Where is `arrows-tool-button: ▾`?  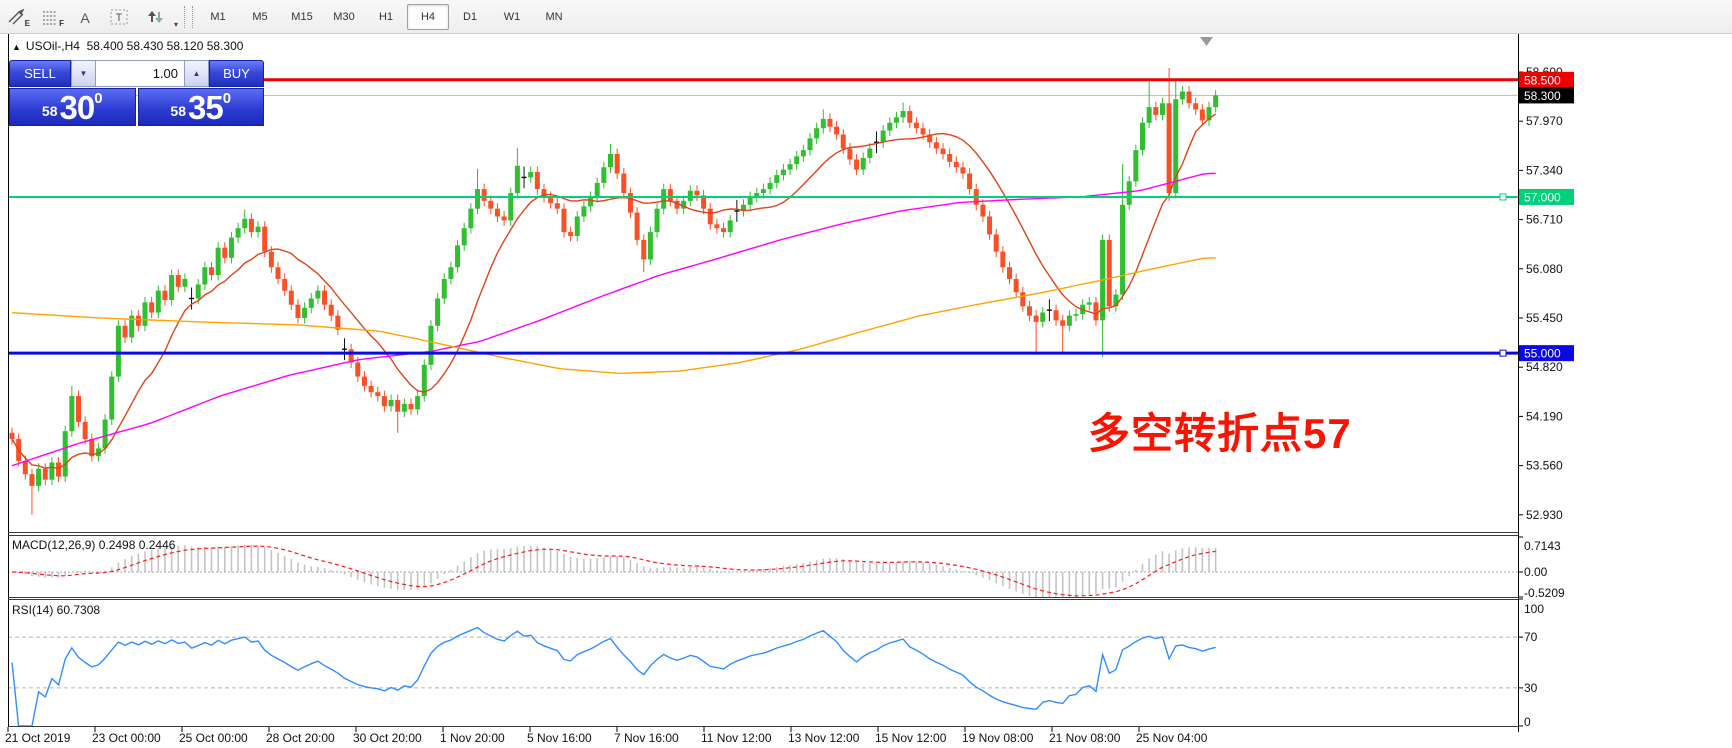 arrows-tool-button: ▾ is located at coordinates (158, 17).